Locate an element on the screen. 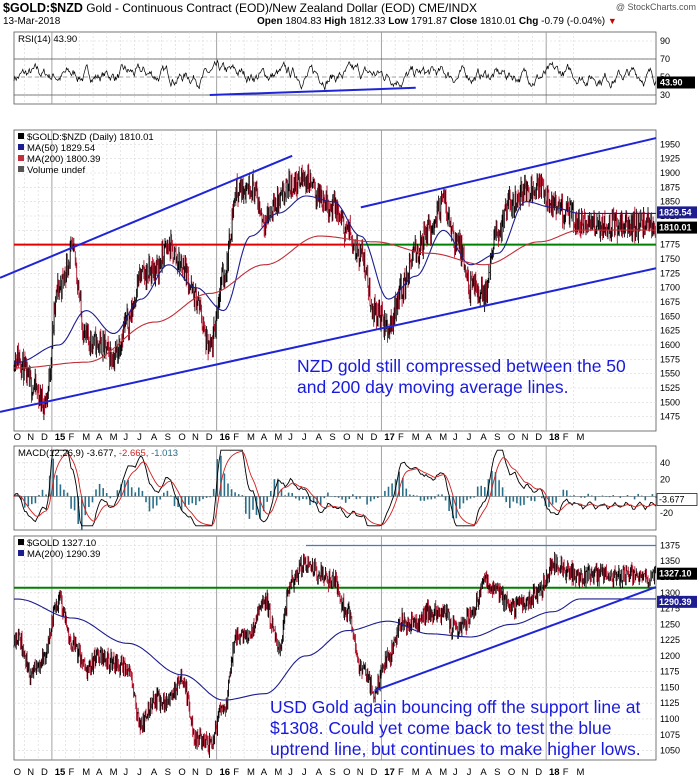  usd-last-value-tag is located at coordinates (677, 601).